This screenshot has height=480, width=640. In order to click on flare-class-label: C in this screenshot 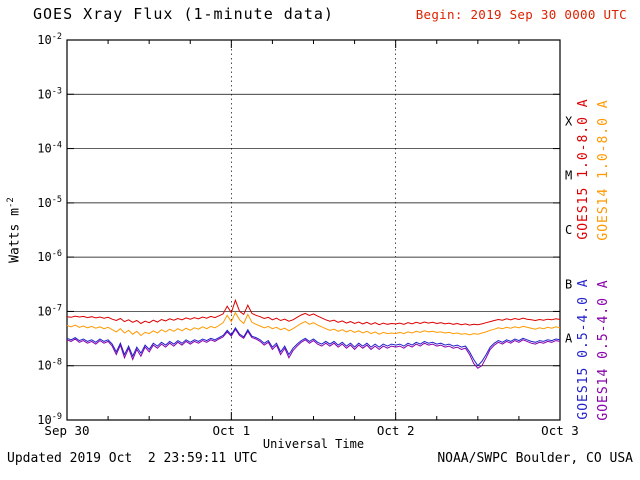, I will do `click(568, 230)`.